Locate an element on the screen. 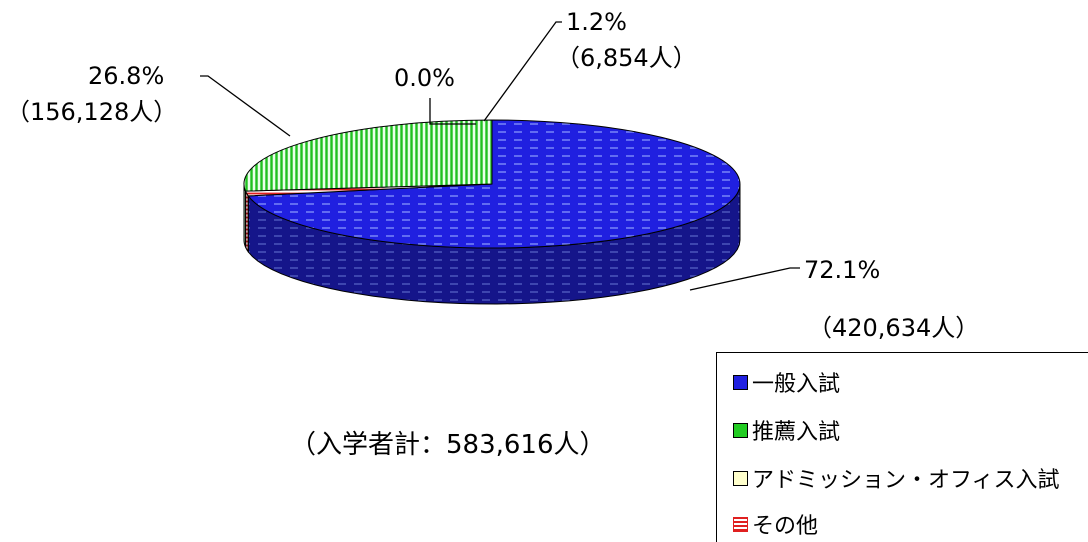 The image size is (1088, 542). pie-slice-general is located at coordinates (494, 184).